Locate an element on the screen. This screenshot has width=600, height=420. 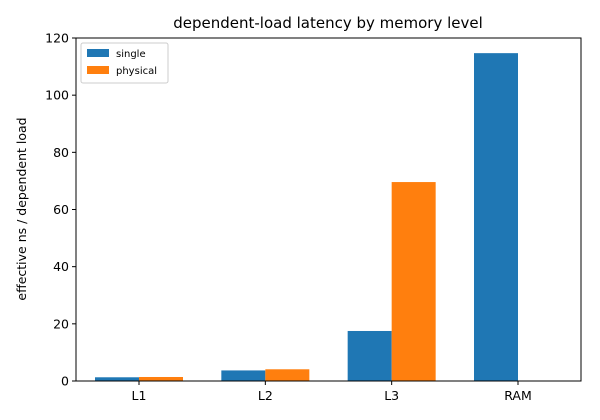
x-tick-label-L2: L2 is located at coordinates (265, 395).